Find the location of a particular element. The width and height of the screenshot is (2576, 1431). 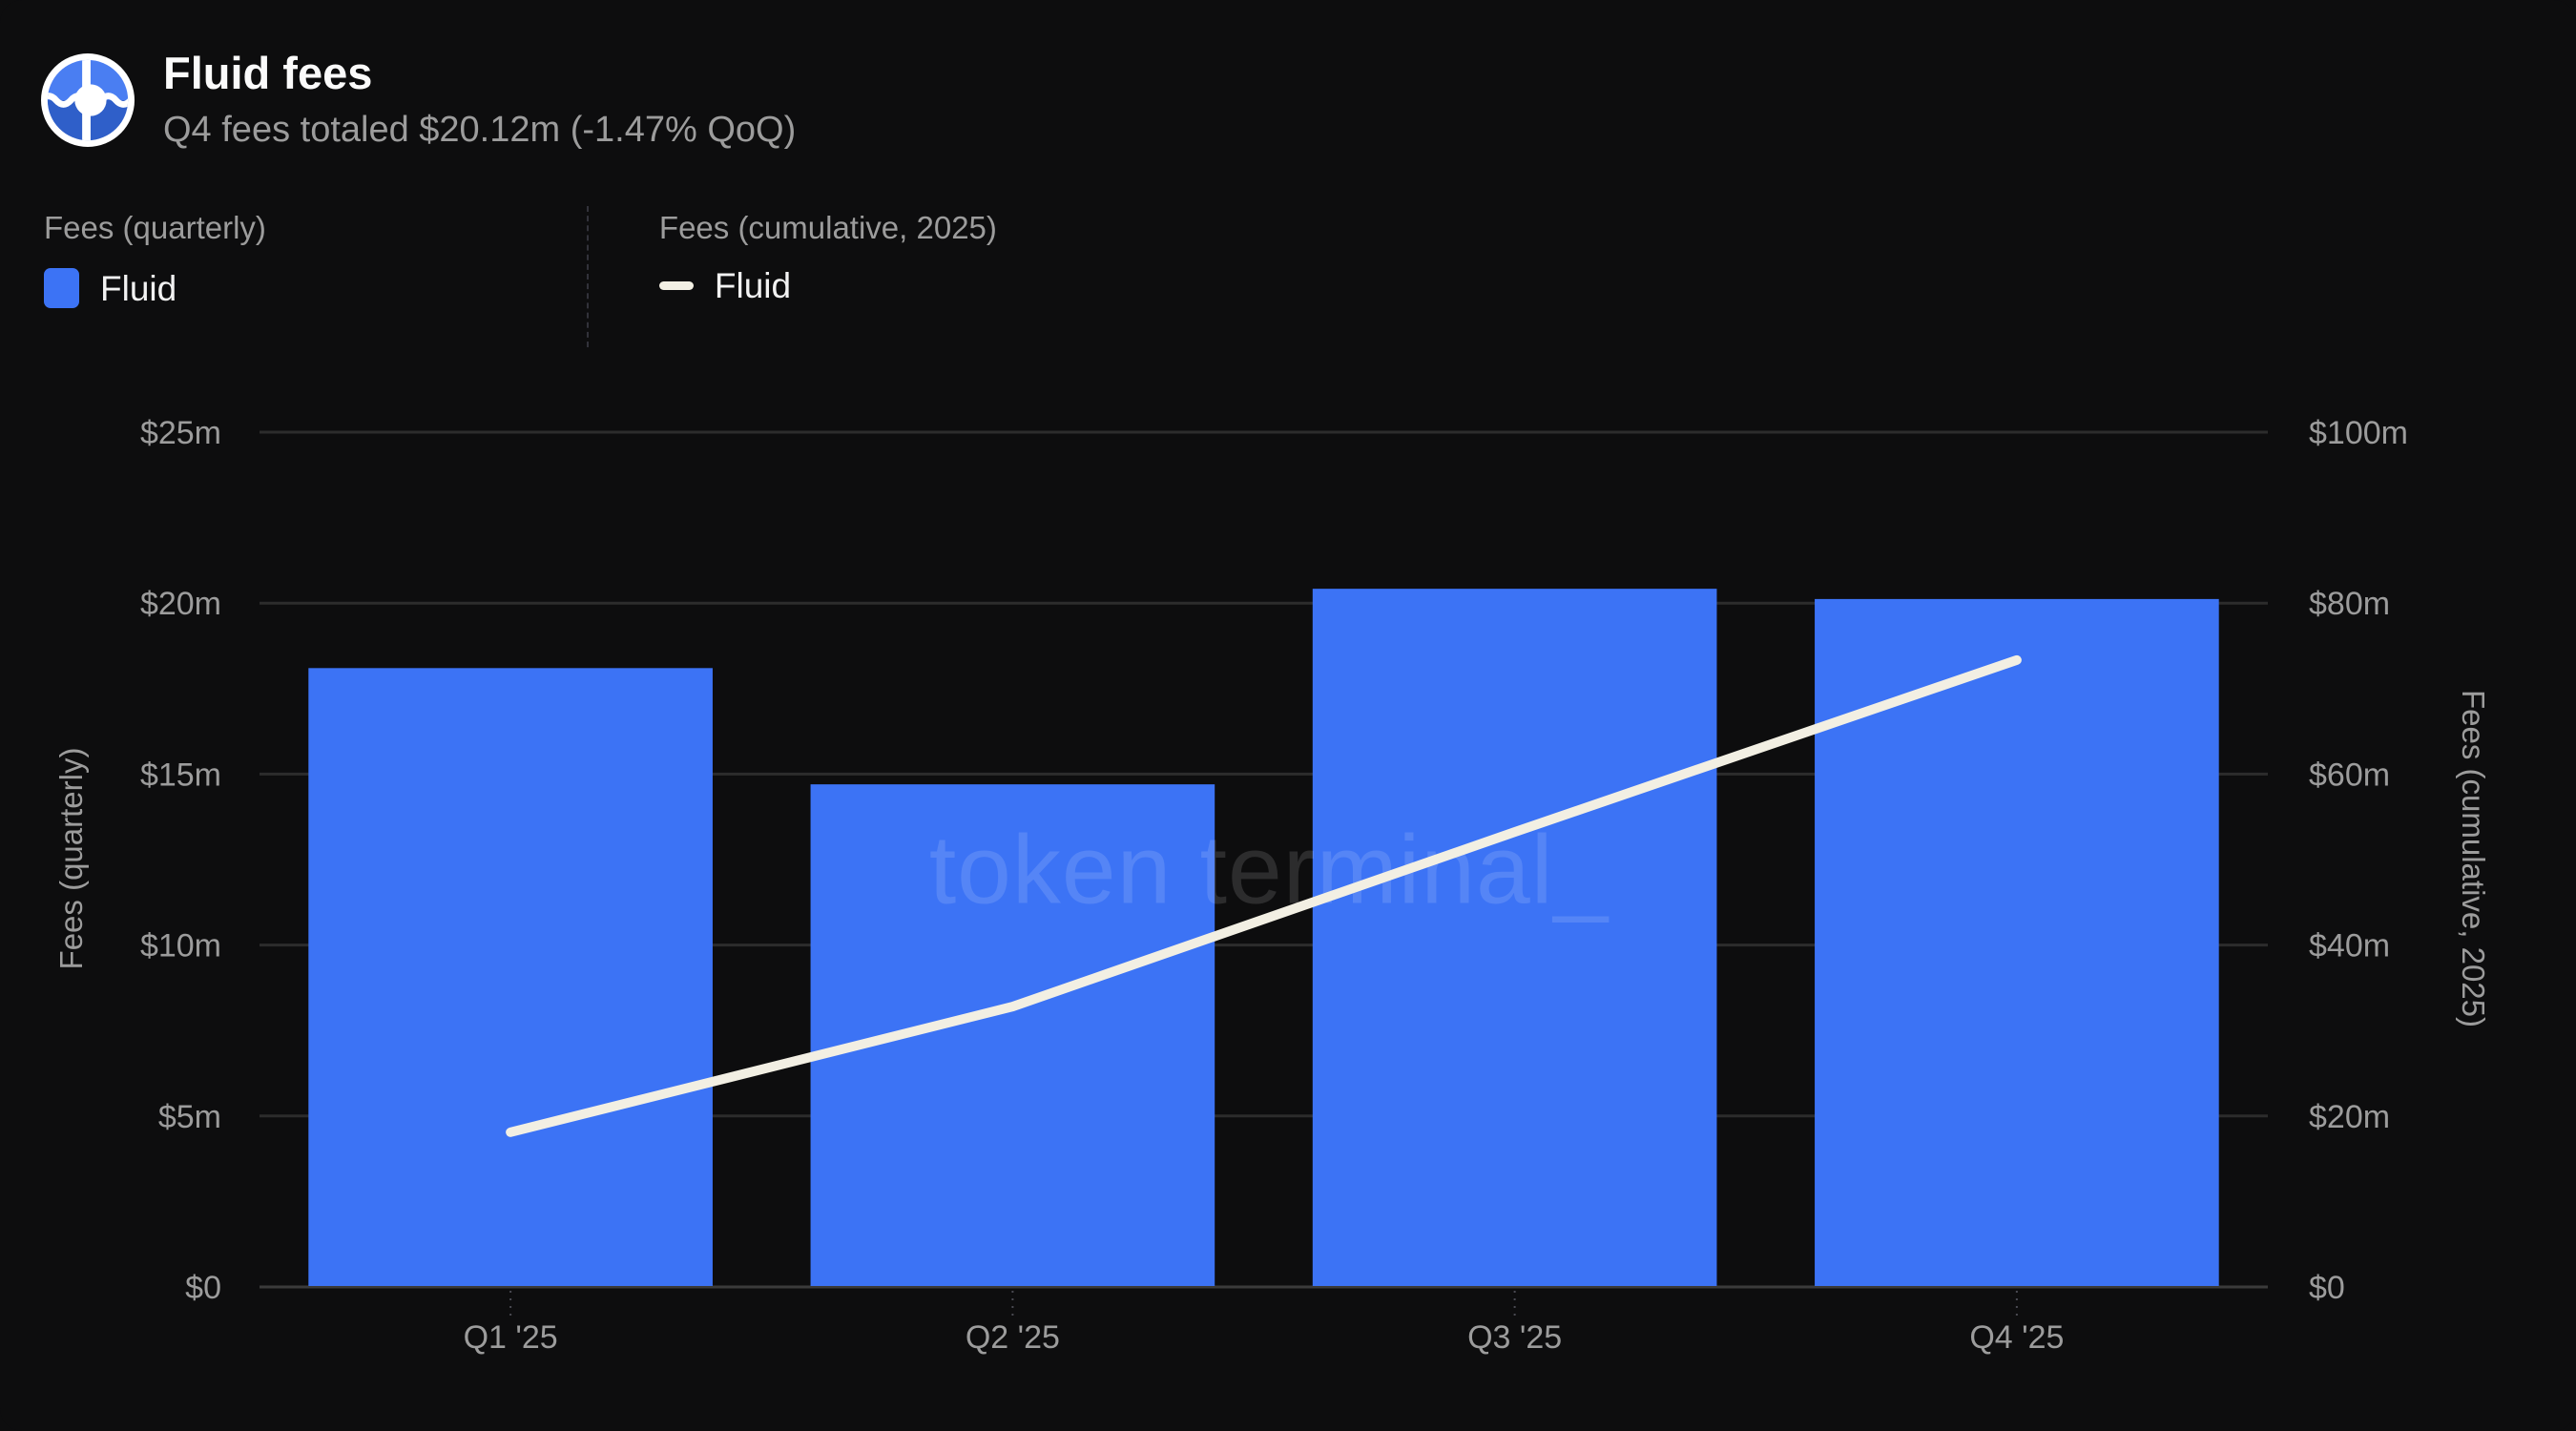

x-axis-label: Q1 '25 is located at coordinates (511, 1337).